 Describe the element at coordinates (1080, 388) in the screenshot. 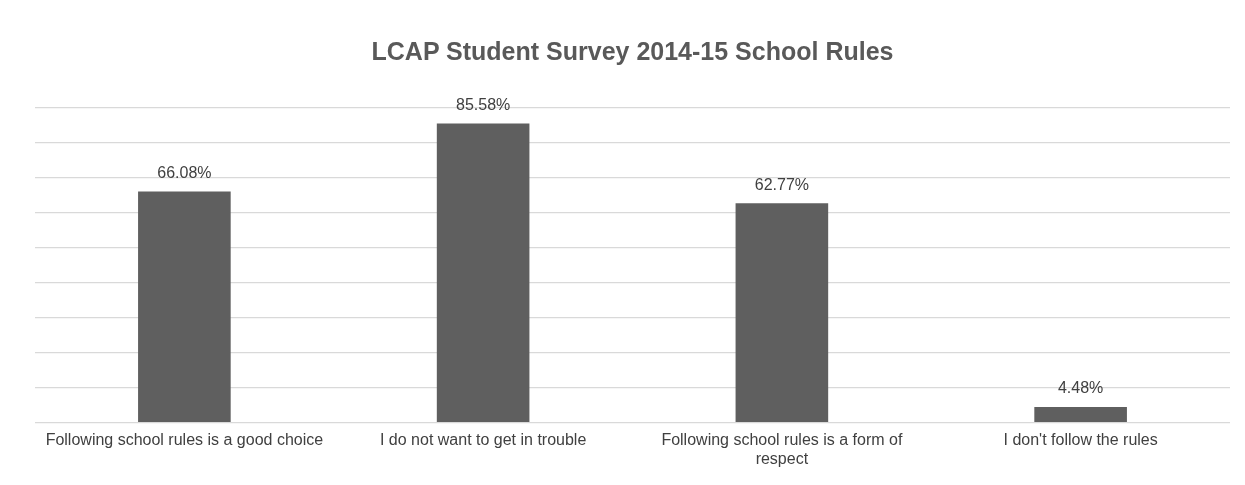

I see `data-label: 4.48%` at that location.